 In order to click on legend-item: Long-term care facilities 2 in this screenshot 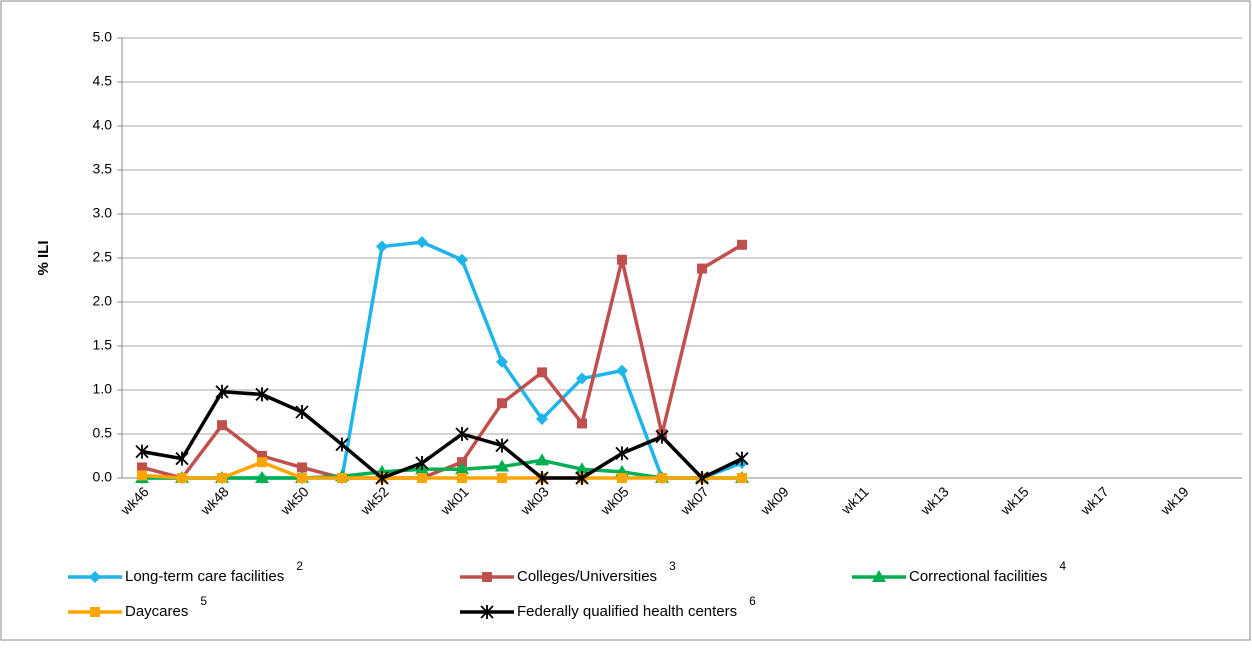, I will do `click(185, 572)`.